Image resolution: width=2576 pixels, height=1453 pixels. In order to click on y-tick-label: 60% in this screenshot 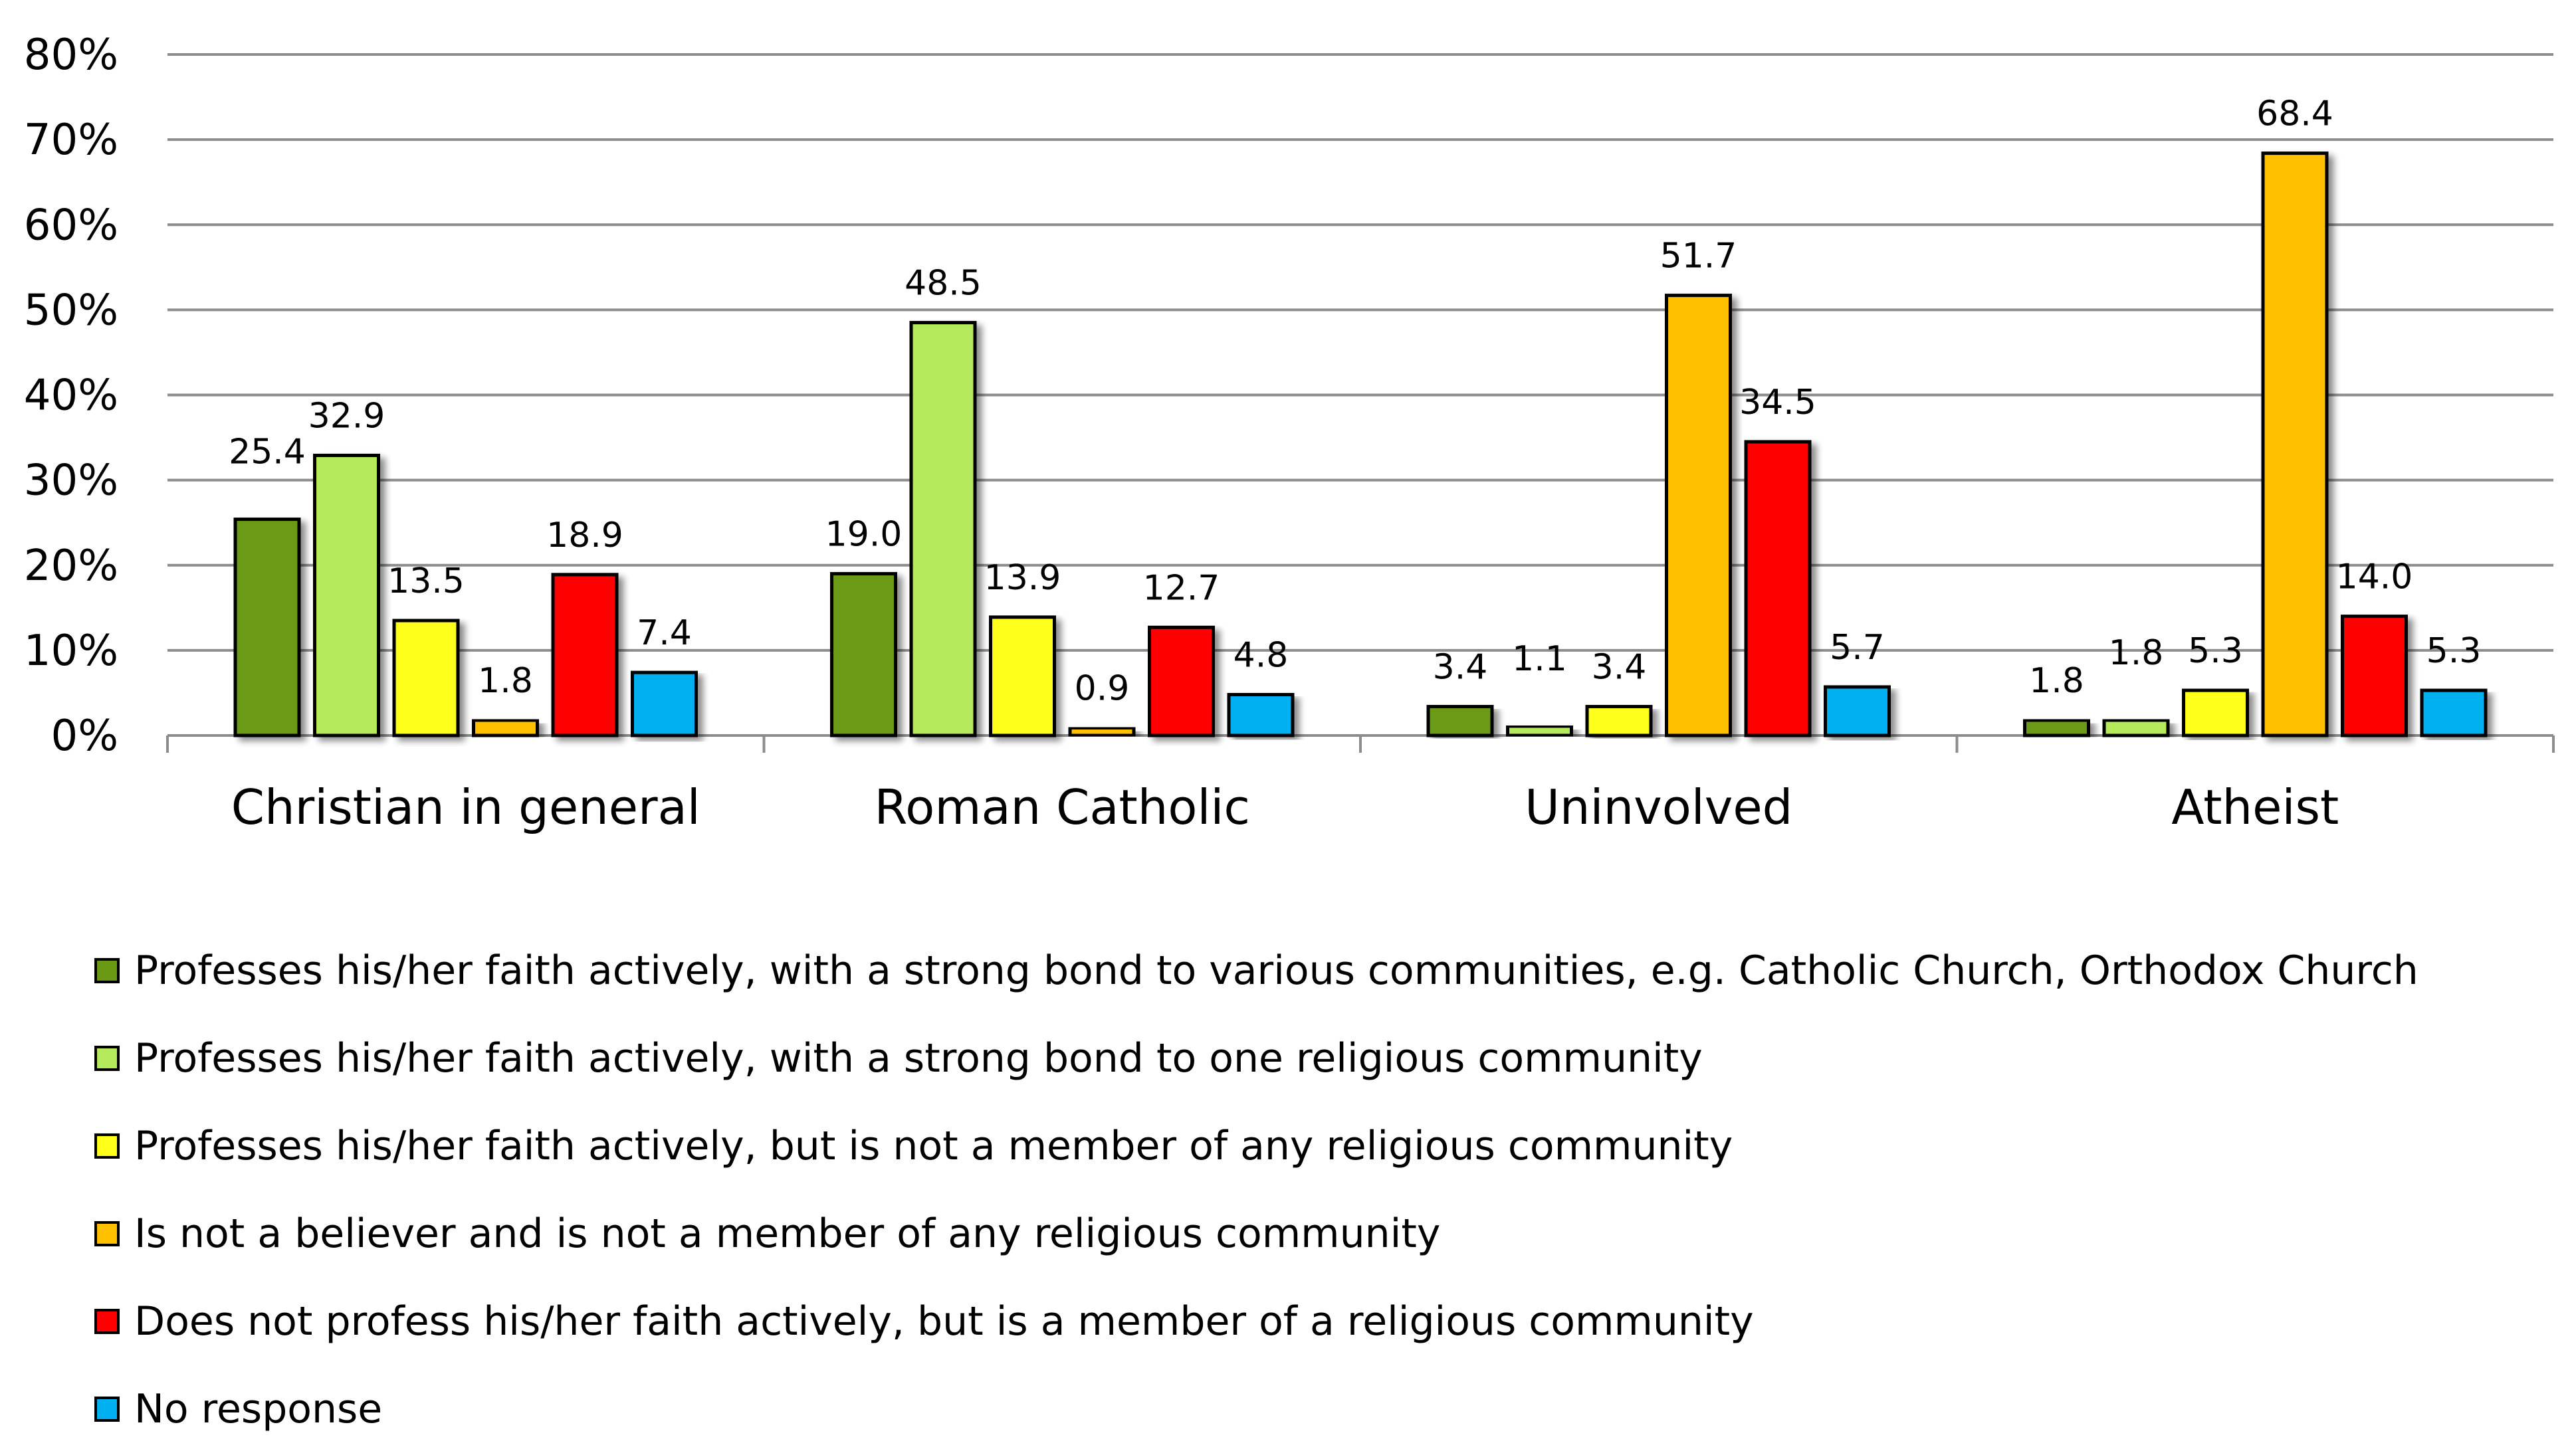, I will do `click(71, 225)`.